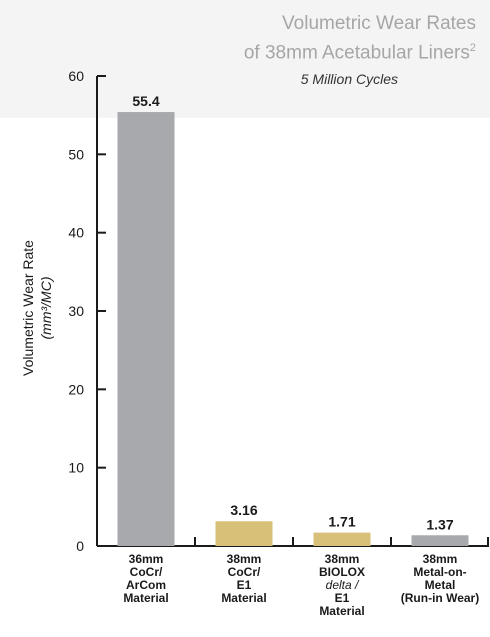 This screenshot has width=490, height=637. Describe the element at coordinates (146, 559) in the screenshot. I see `category-label-line: 36mm` at that location.